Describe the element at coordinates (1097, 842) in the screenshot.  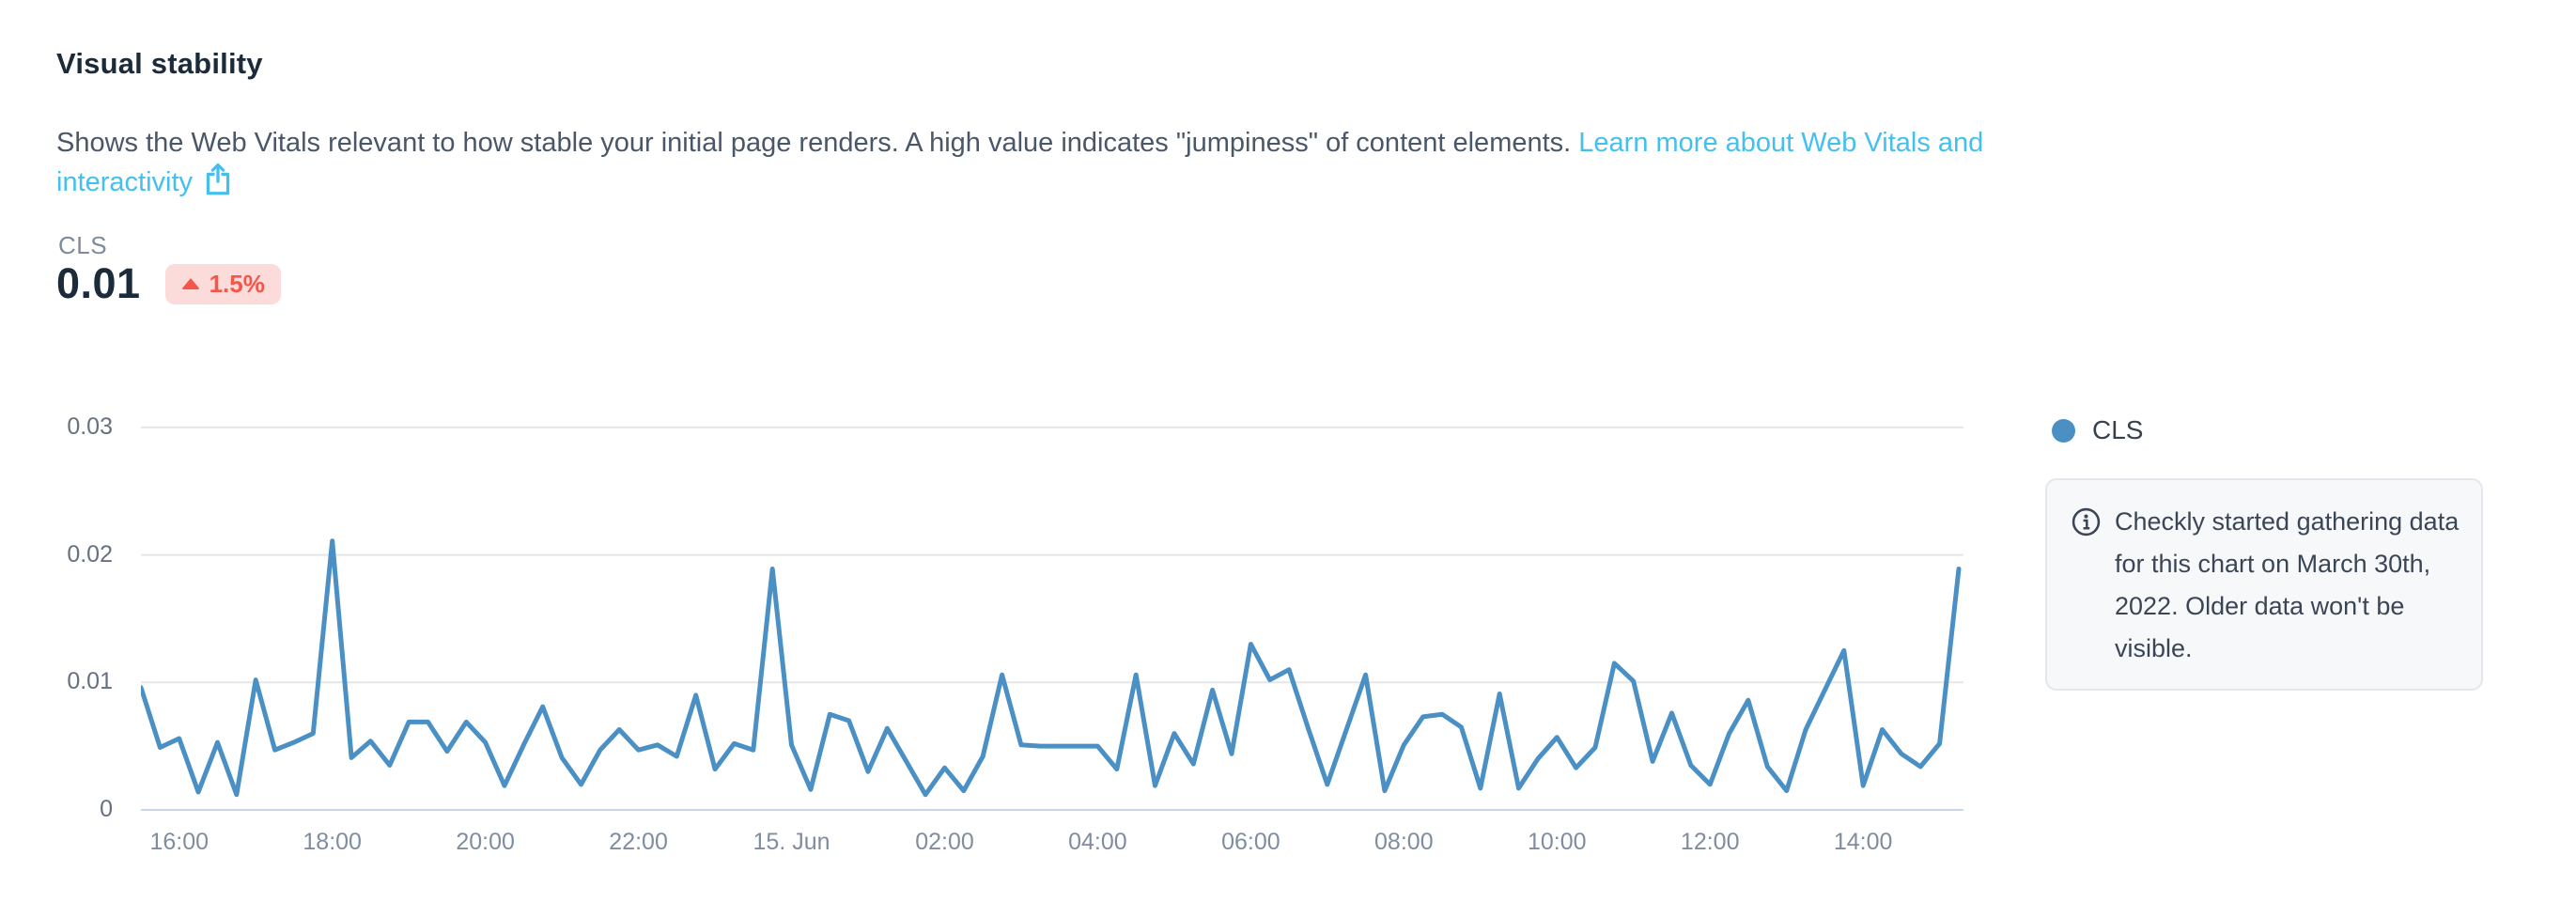
I see `x-axis-label-04:00: 04:00` at that location.